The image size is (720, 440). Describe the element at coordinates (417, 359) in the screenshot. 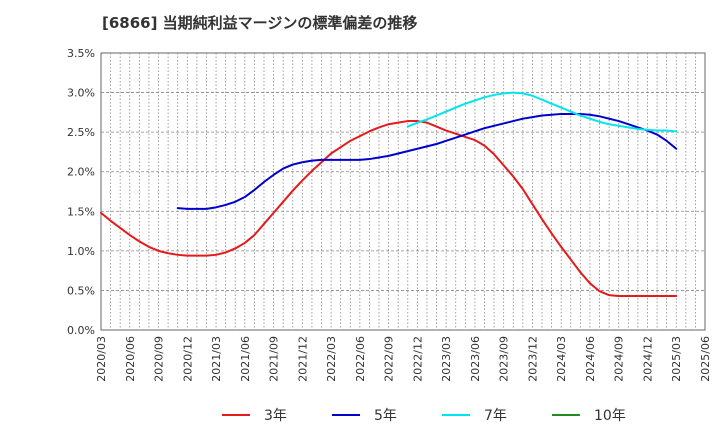

I see `x-tick-label: 2022/12` at that location.